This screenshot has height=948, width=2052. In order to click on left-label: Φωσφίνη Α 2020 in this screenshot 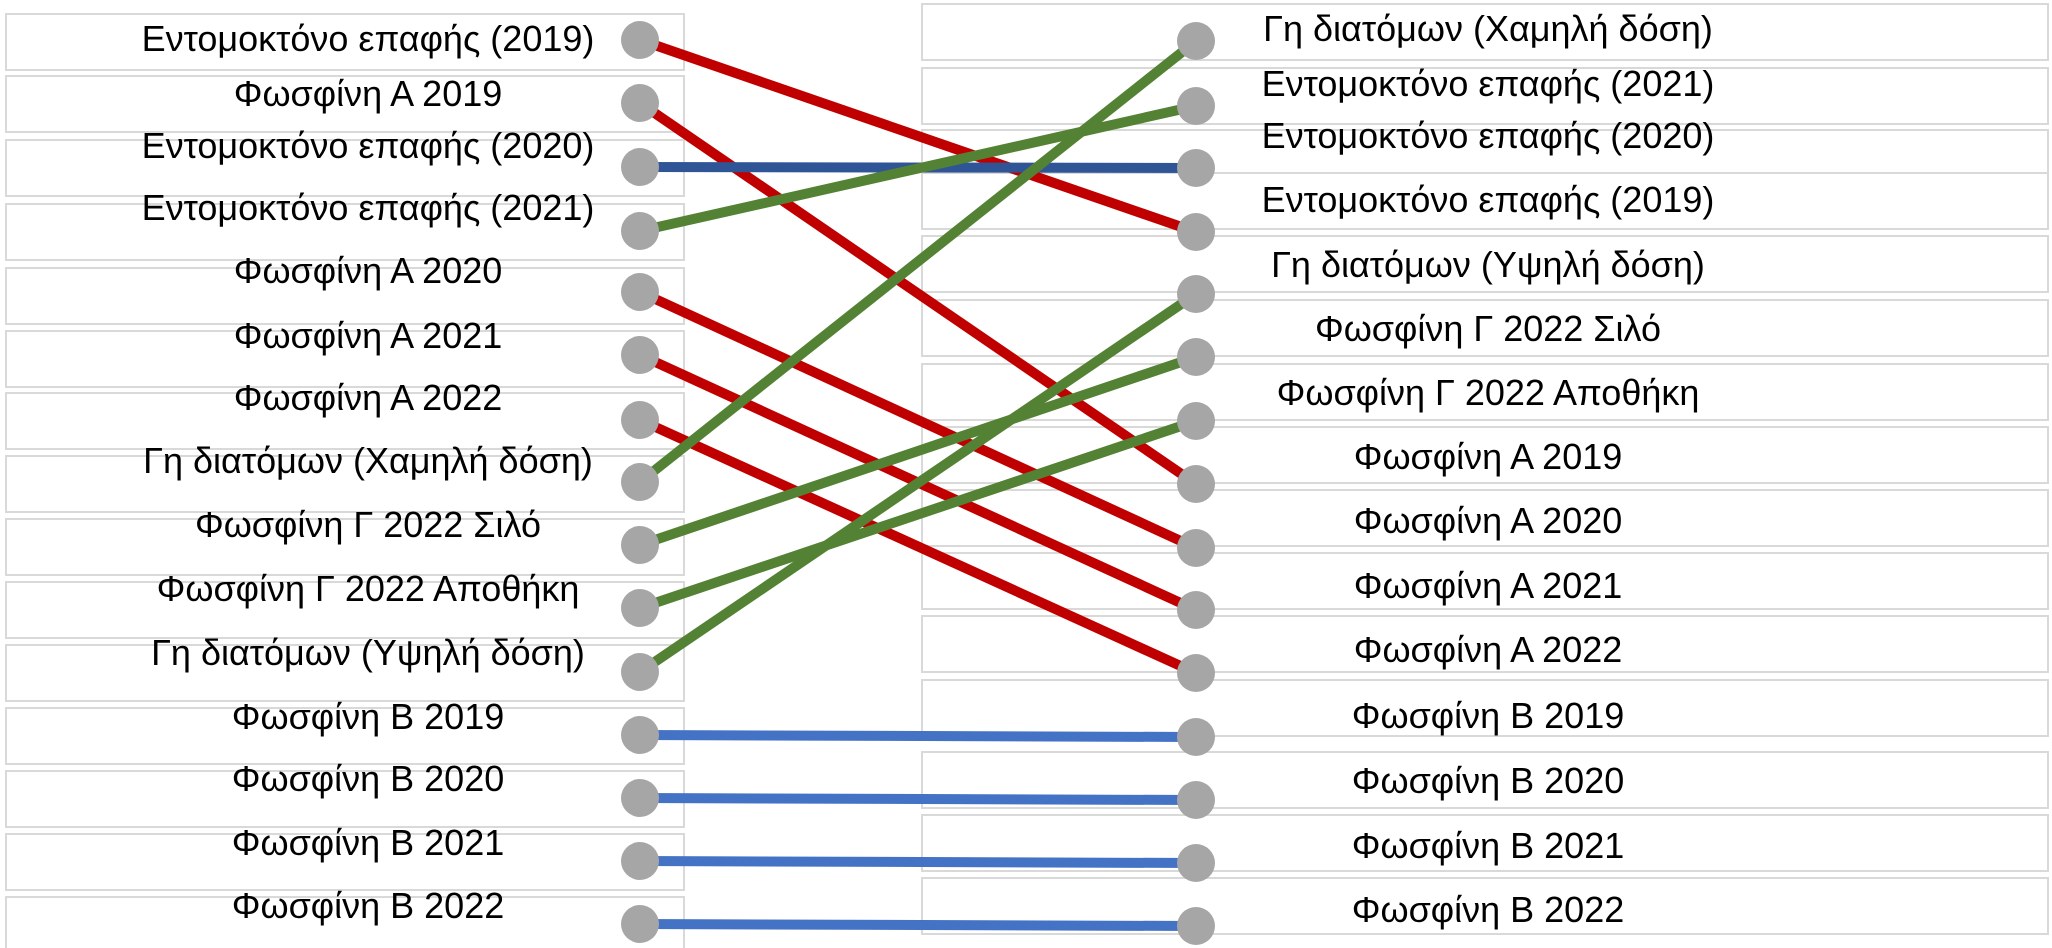, I will do `click(368, 270)`.